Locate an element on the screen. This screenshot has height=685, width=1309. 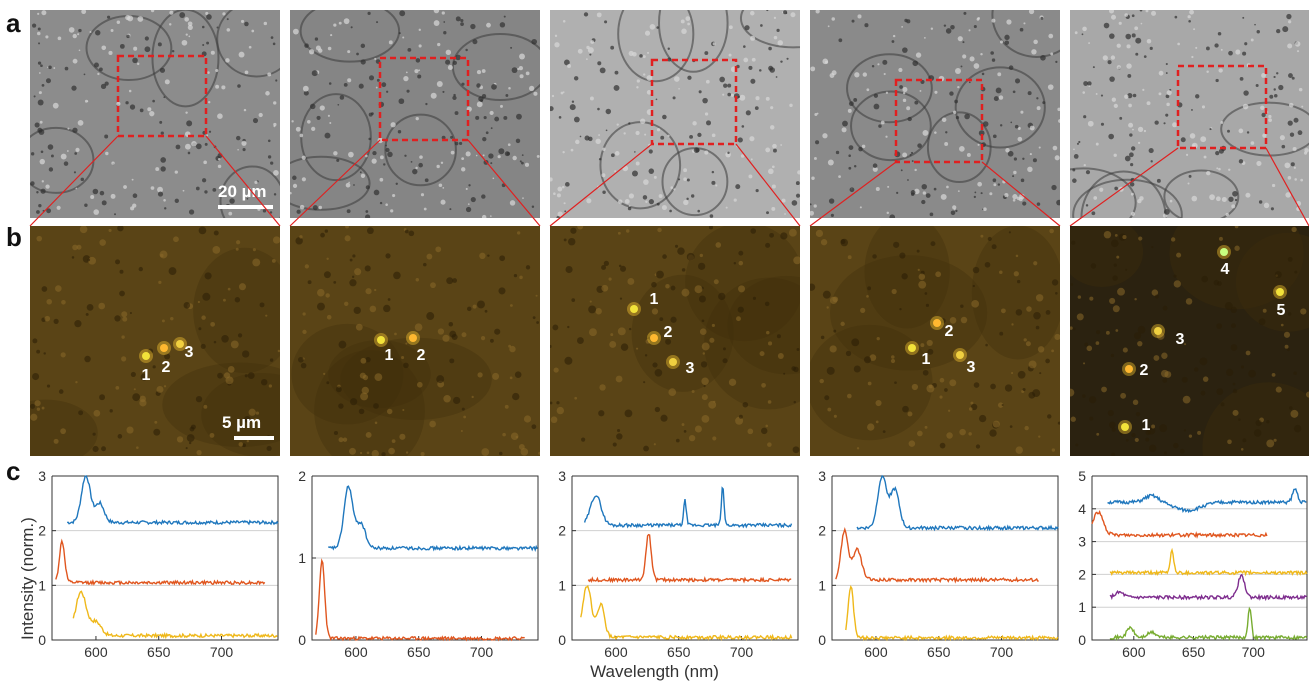
spectrum-chart-3: 0 1 2 3 600 650 700 is located at coordinates (675, 564).